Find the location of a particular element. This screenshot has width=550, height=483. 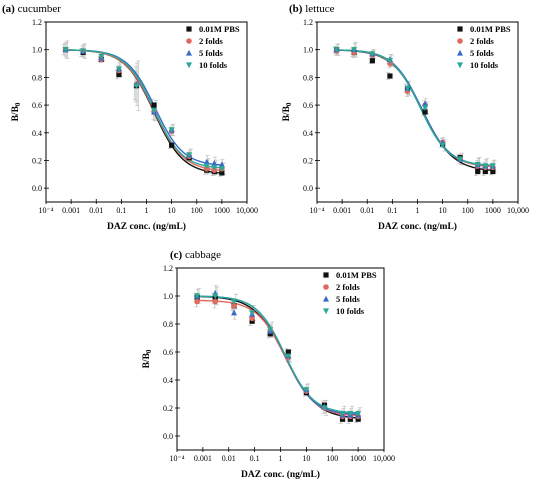

panel-name: lettuce is located at coordinates (318, 9).